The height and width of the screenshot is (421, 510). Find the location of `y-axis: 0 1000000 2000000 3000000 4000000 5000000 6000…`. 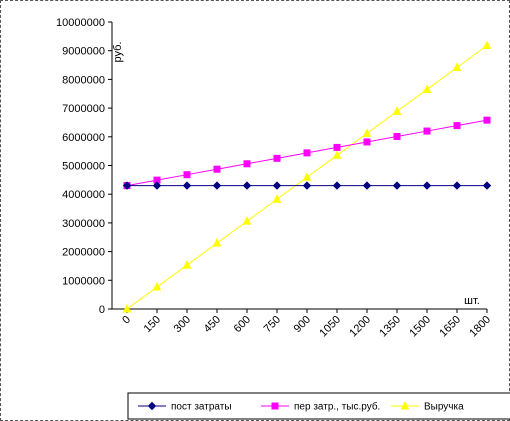

y-axis: 0 1000000 2000000 3000000 4000000 5000000 6000… is located at coordinates (84, 166).